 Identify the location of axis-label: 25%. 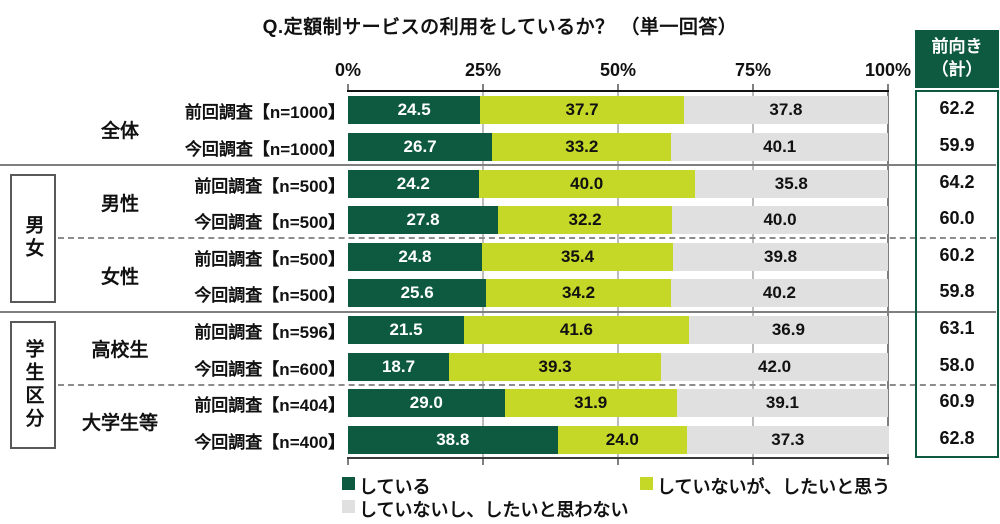
(483, 70).